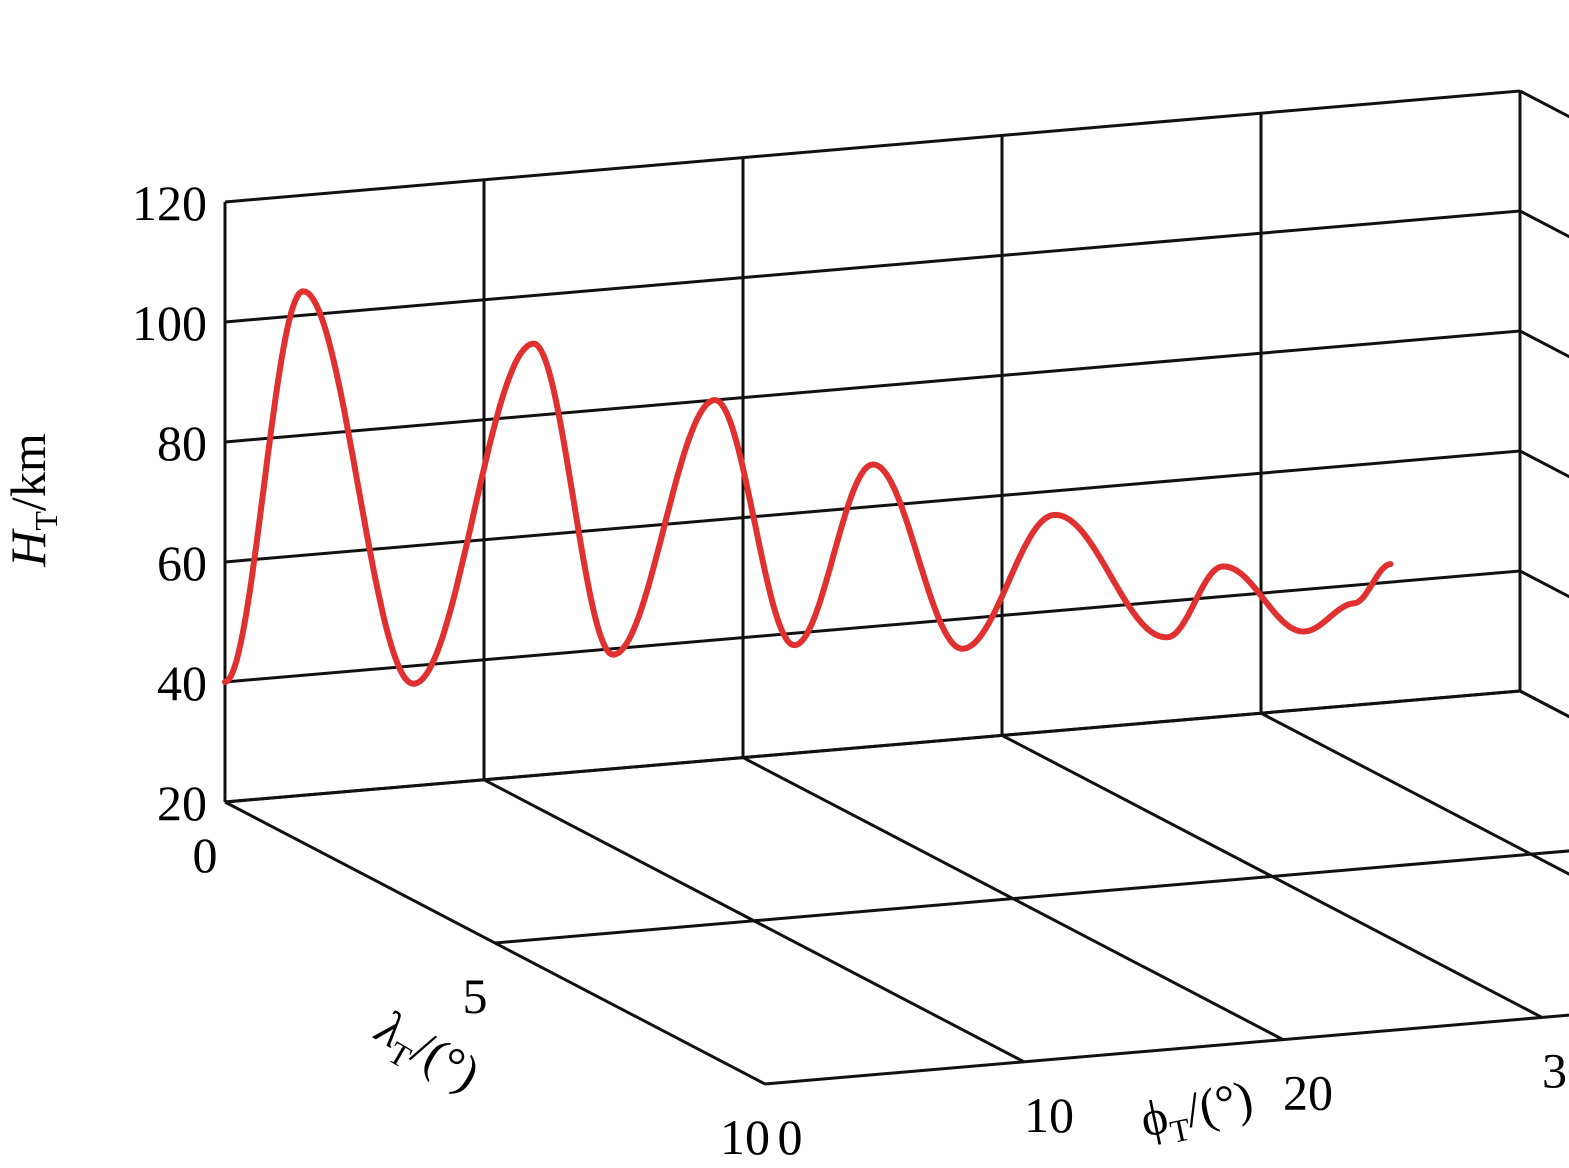 Image resolution: width=1569 pixels, height=1168 pixels. What do you see at coordinates (1555, 1070) in the screenshot?
I see `x-tick-label: 30` at bounding box center [1555, 1070].